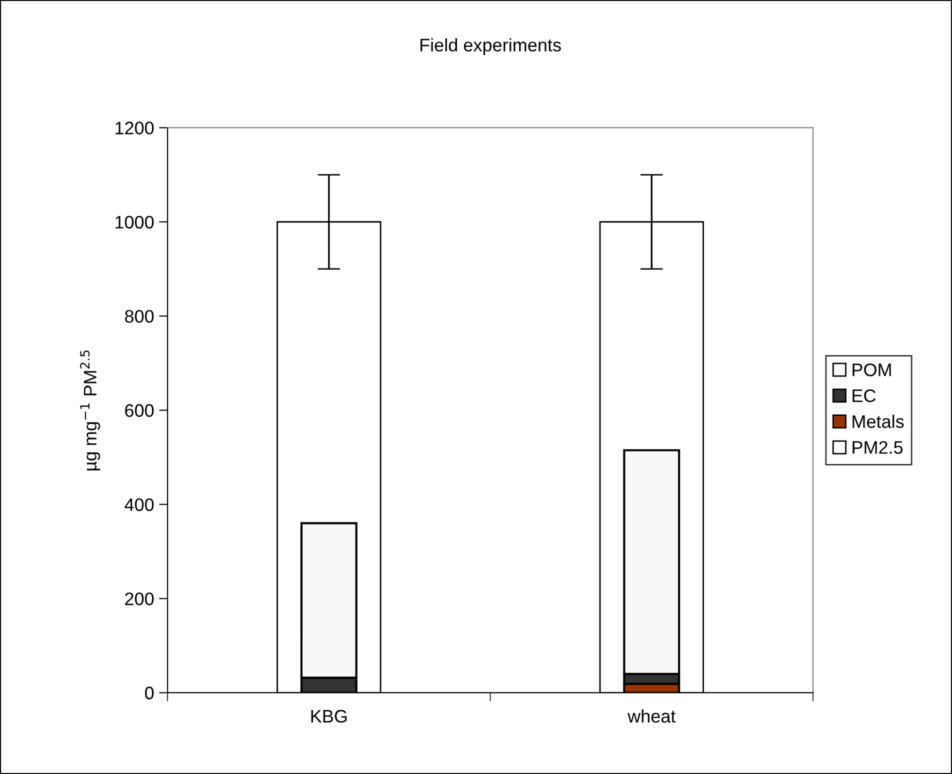 The image size is (952, 774). I want to click on y-tick-label: 200, so click(139, 599).